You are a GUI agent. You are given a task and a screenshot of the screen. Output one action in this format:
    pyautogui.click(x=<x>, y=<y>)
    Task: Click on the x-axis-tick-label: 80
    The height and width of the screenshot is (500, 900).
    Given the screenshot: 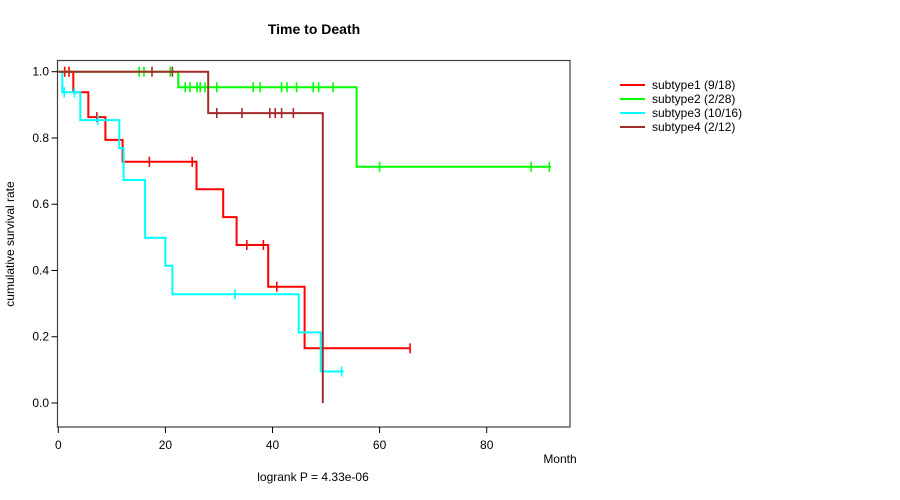 What is the action you would take?
    pyautogui.click(x=487, y=445)
    